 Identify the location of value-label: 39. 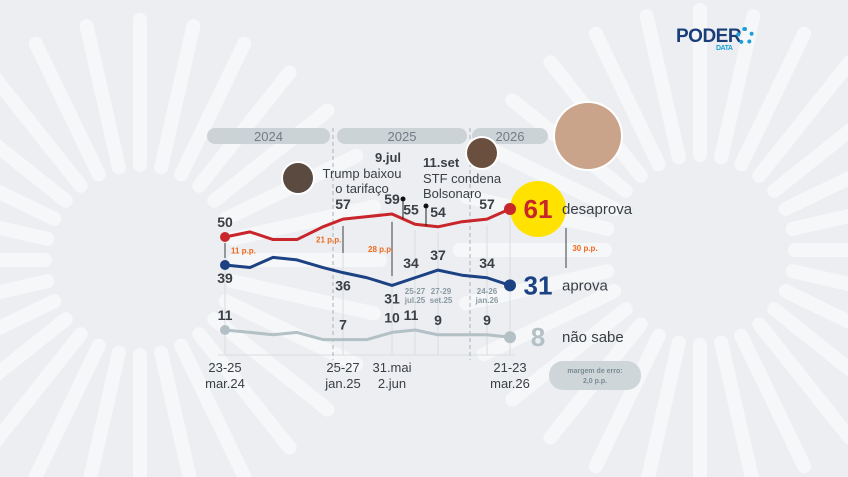
(225, 278).